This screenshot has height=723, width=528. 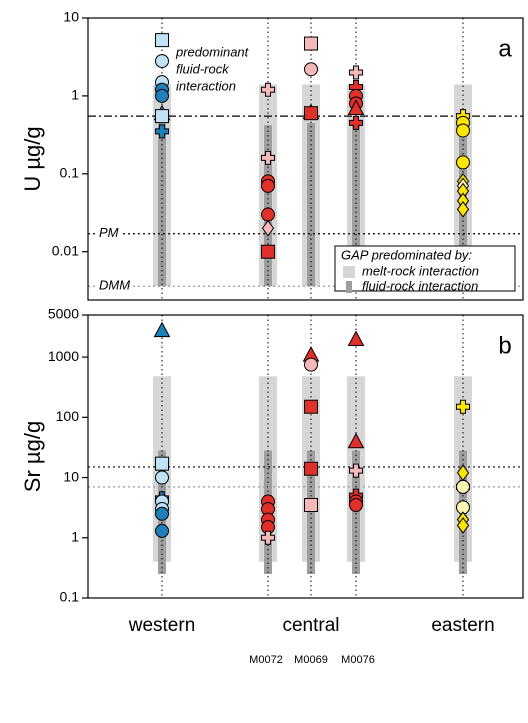 What do you see at coordinates (63, 314) in the screenshot?
I see `y-tick-label: 5000` at bounding box center [63, 314].